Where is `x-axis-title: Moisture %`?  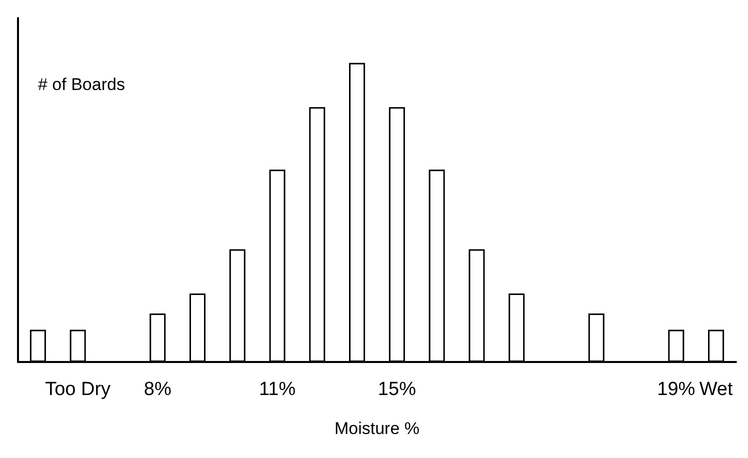 x-axis-title: Moisture % is located at coordinates (377, 428).